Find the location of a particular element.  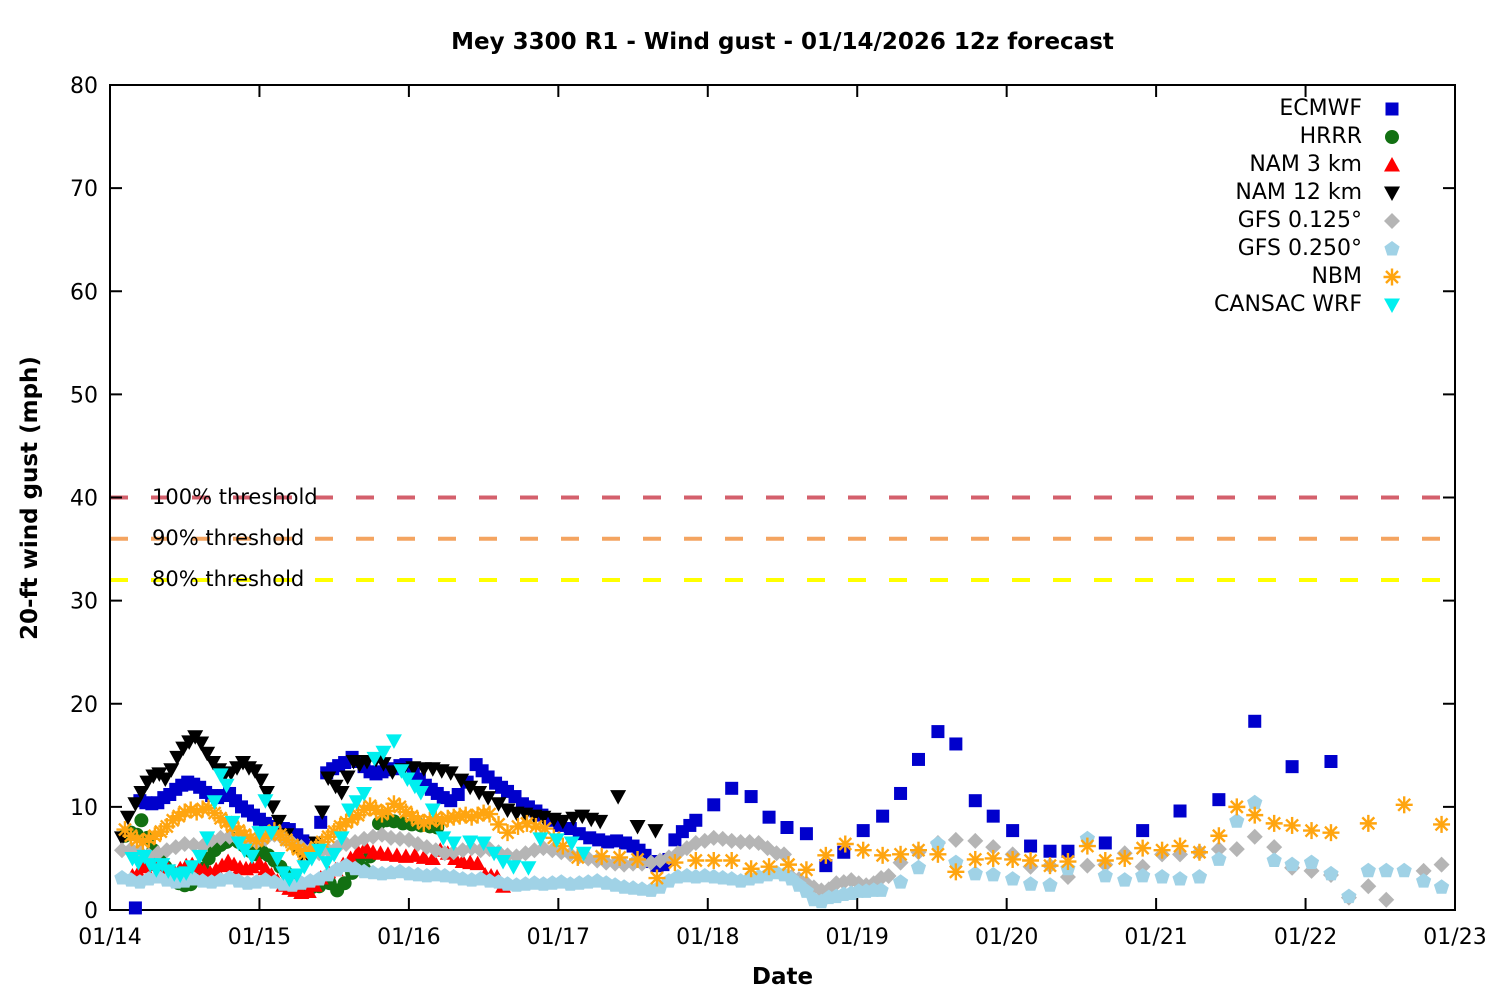

y-axis-title: 20-ft wind gust (mph) is located at coordinates (30, 498).